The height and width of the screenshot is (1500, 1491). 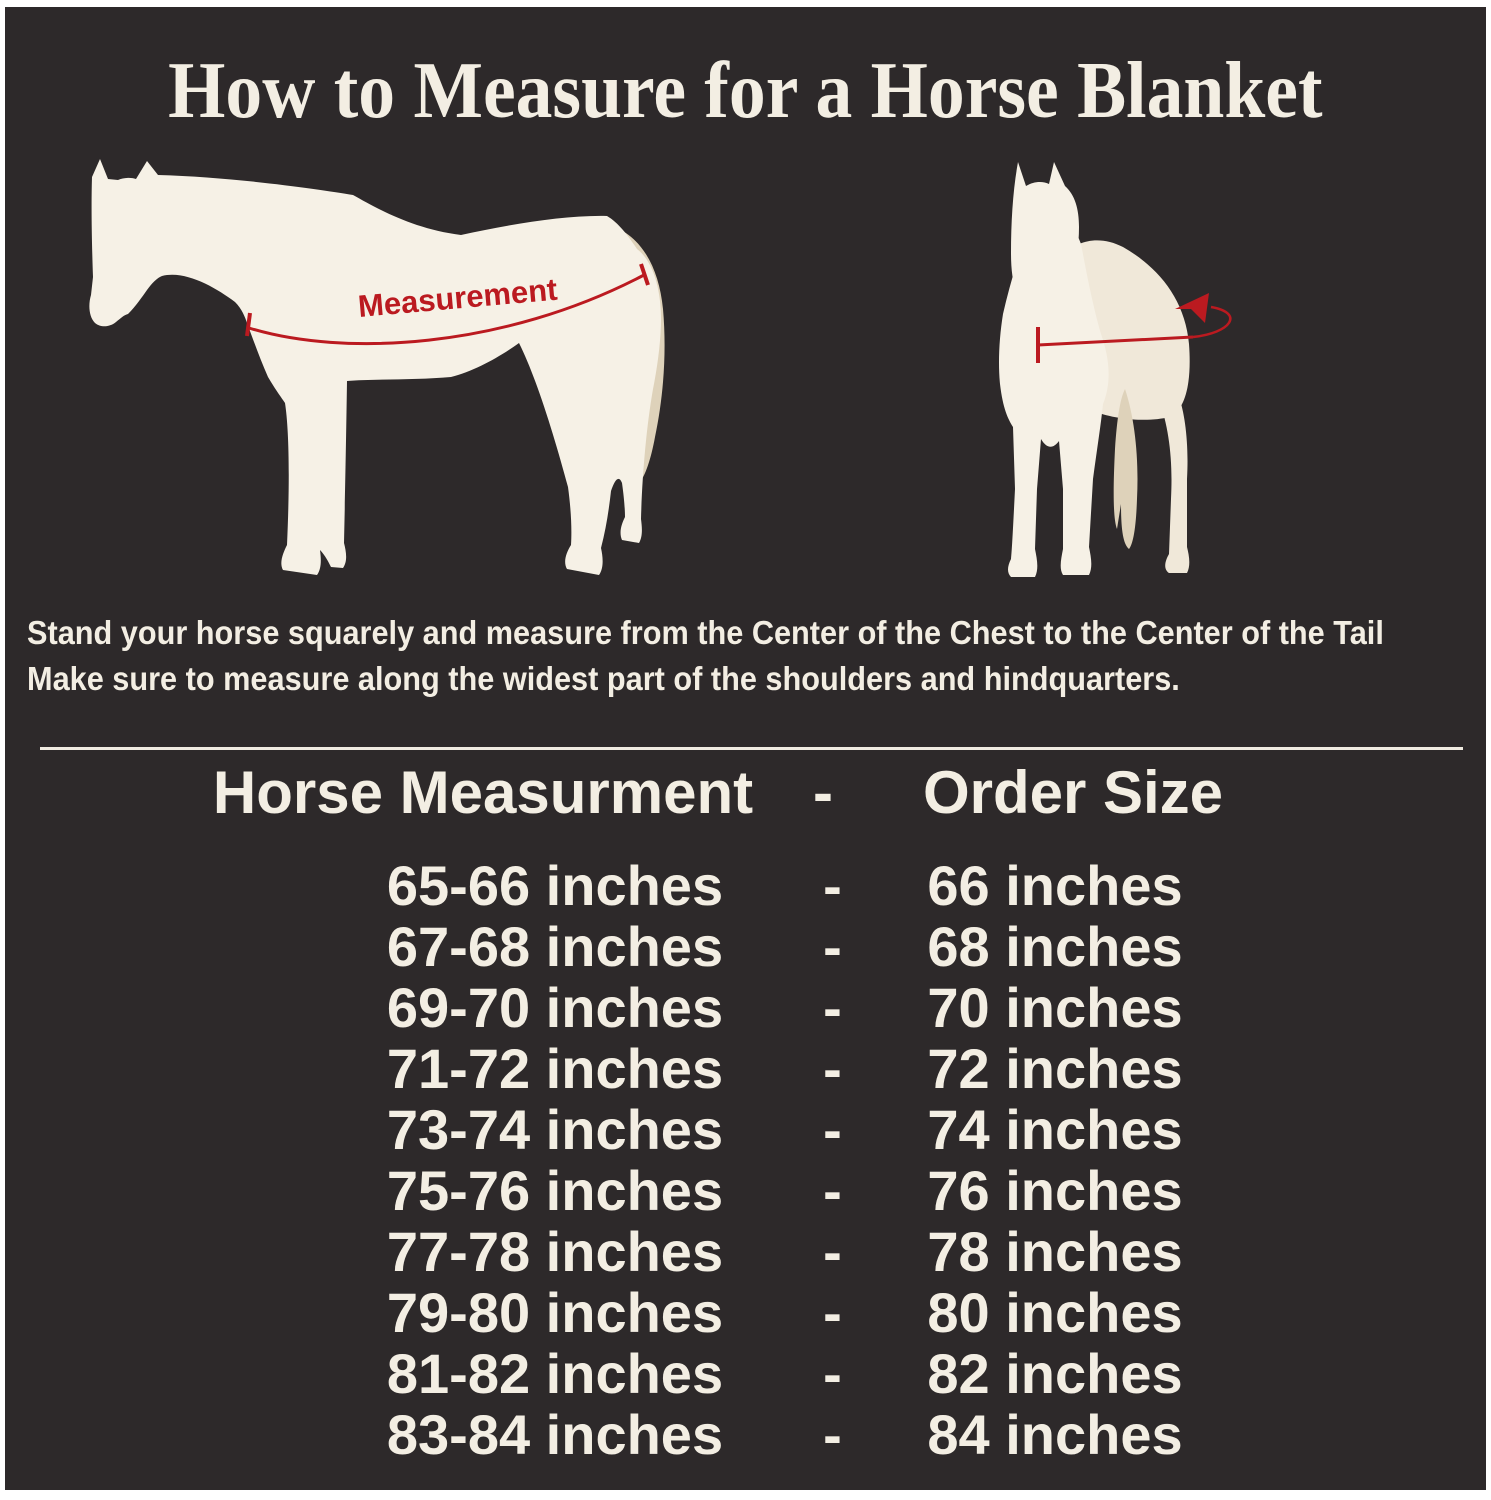 I want to click on horse-front-tail, so click(x=1125, y=469).